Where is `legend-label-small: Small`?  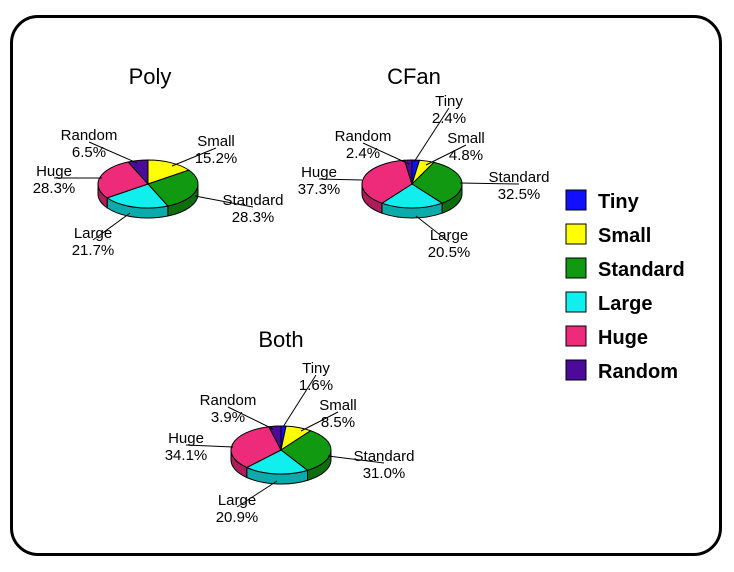 legend-label-small: Small is located at coordinates (624, 236).